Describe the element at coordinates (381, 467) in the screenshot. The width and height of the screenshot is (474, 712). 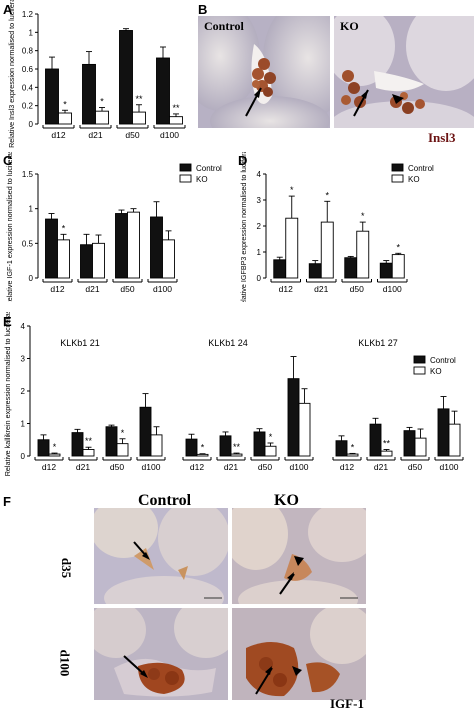
I see `e-g3-cat-label-d21: d21` at that location.